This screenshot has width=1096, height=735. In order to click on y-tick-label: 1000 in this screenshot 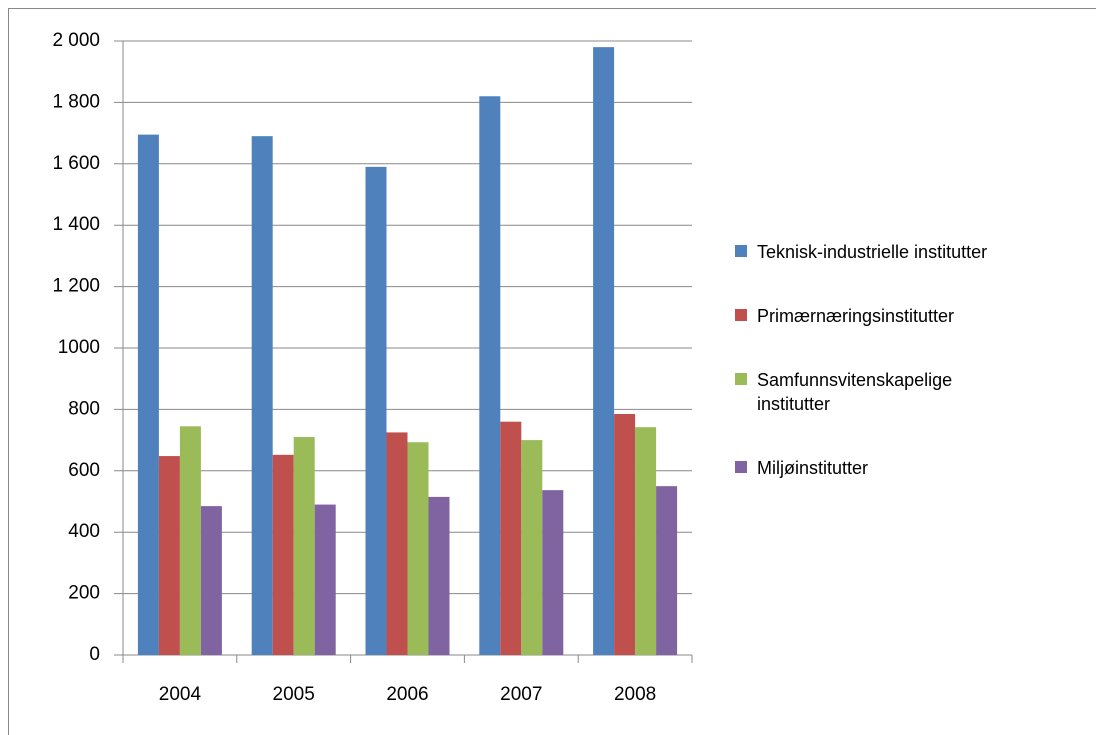, I will do `click(79, 347)`.